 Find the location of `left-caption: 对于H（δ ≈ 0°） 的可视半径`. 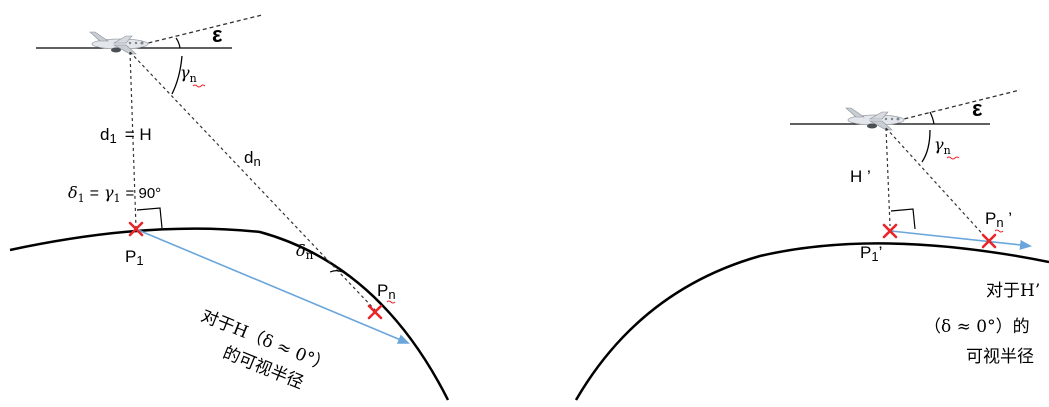

left-caption: 对于H（δ ≈ 0°） 的可视半径 is located at coordinates (265, 349).